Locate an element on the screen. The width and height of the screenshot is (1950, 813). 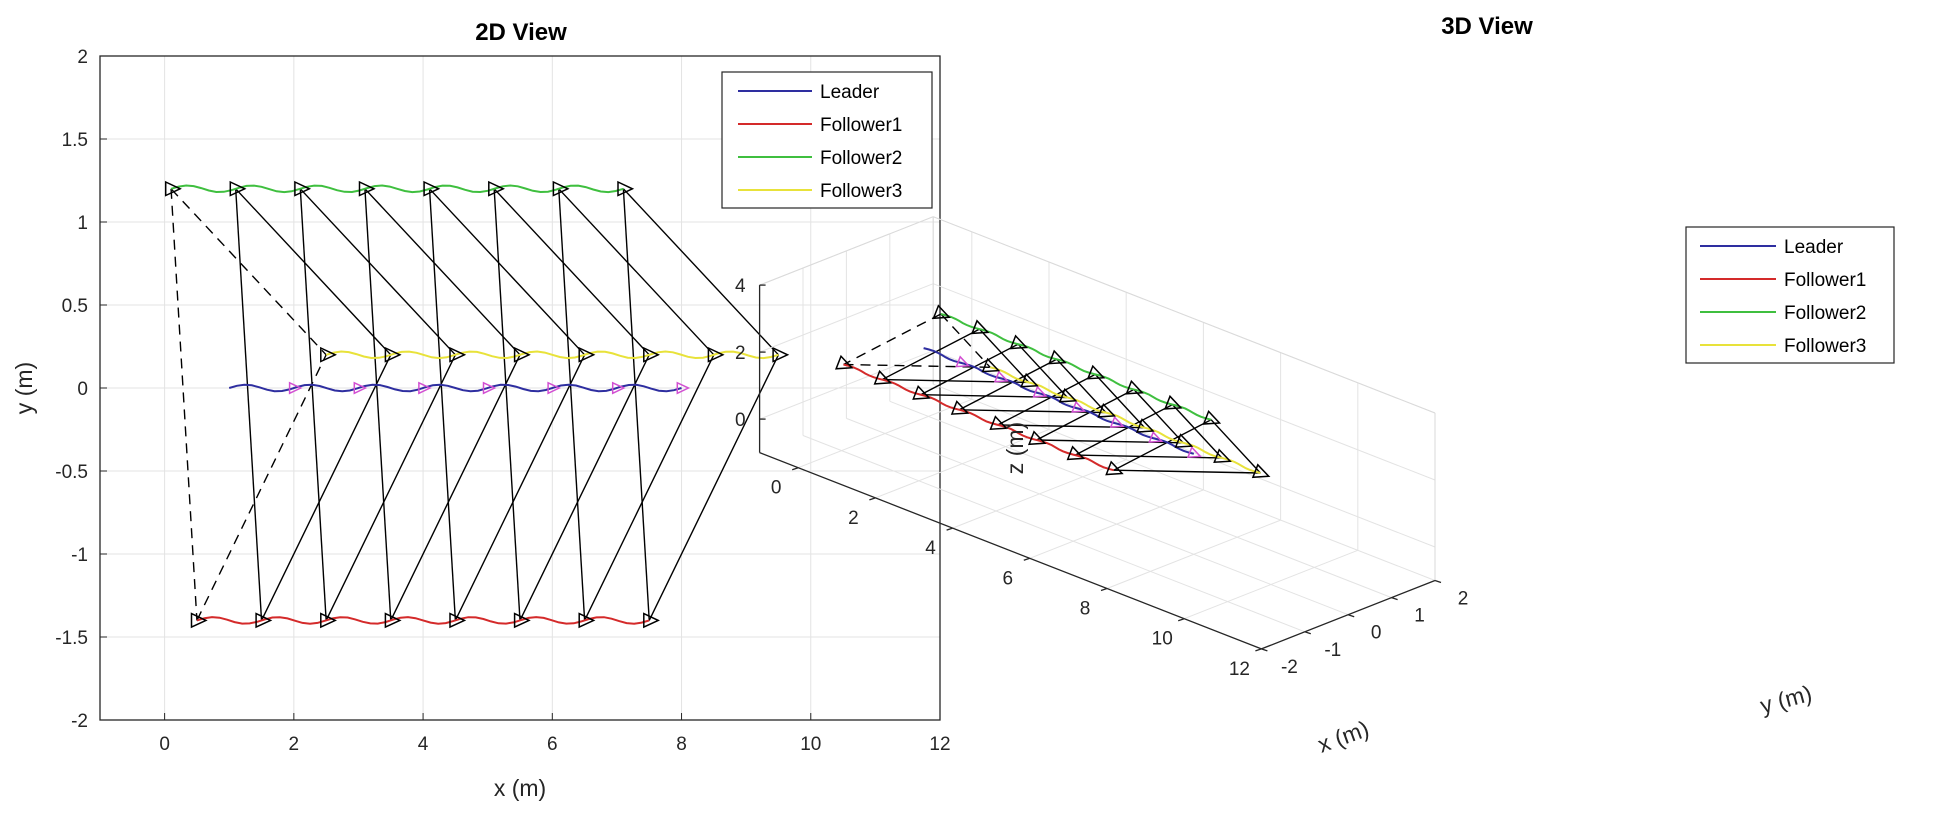
chart-2d-legend: Leader Follower1 Follower2 Follower3 is located at coordinates (827, 140).